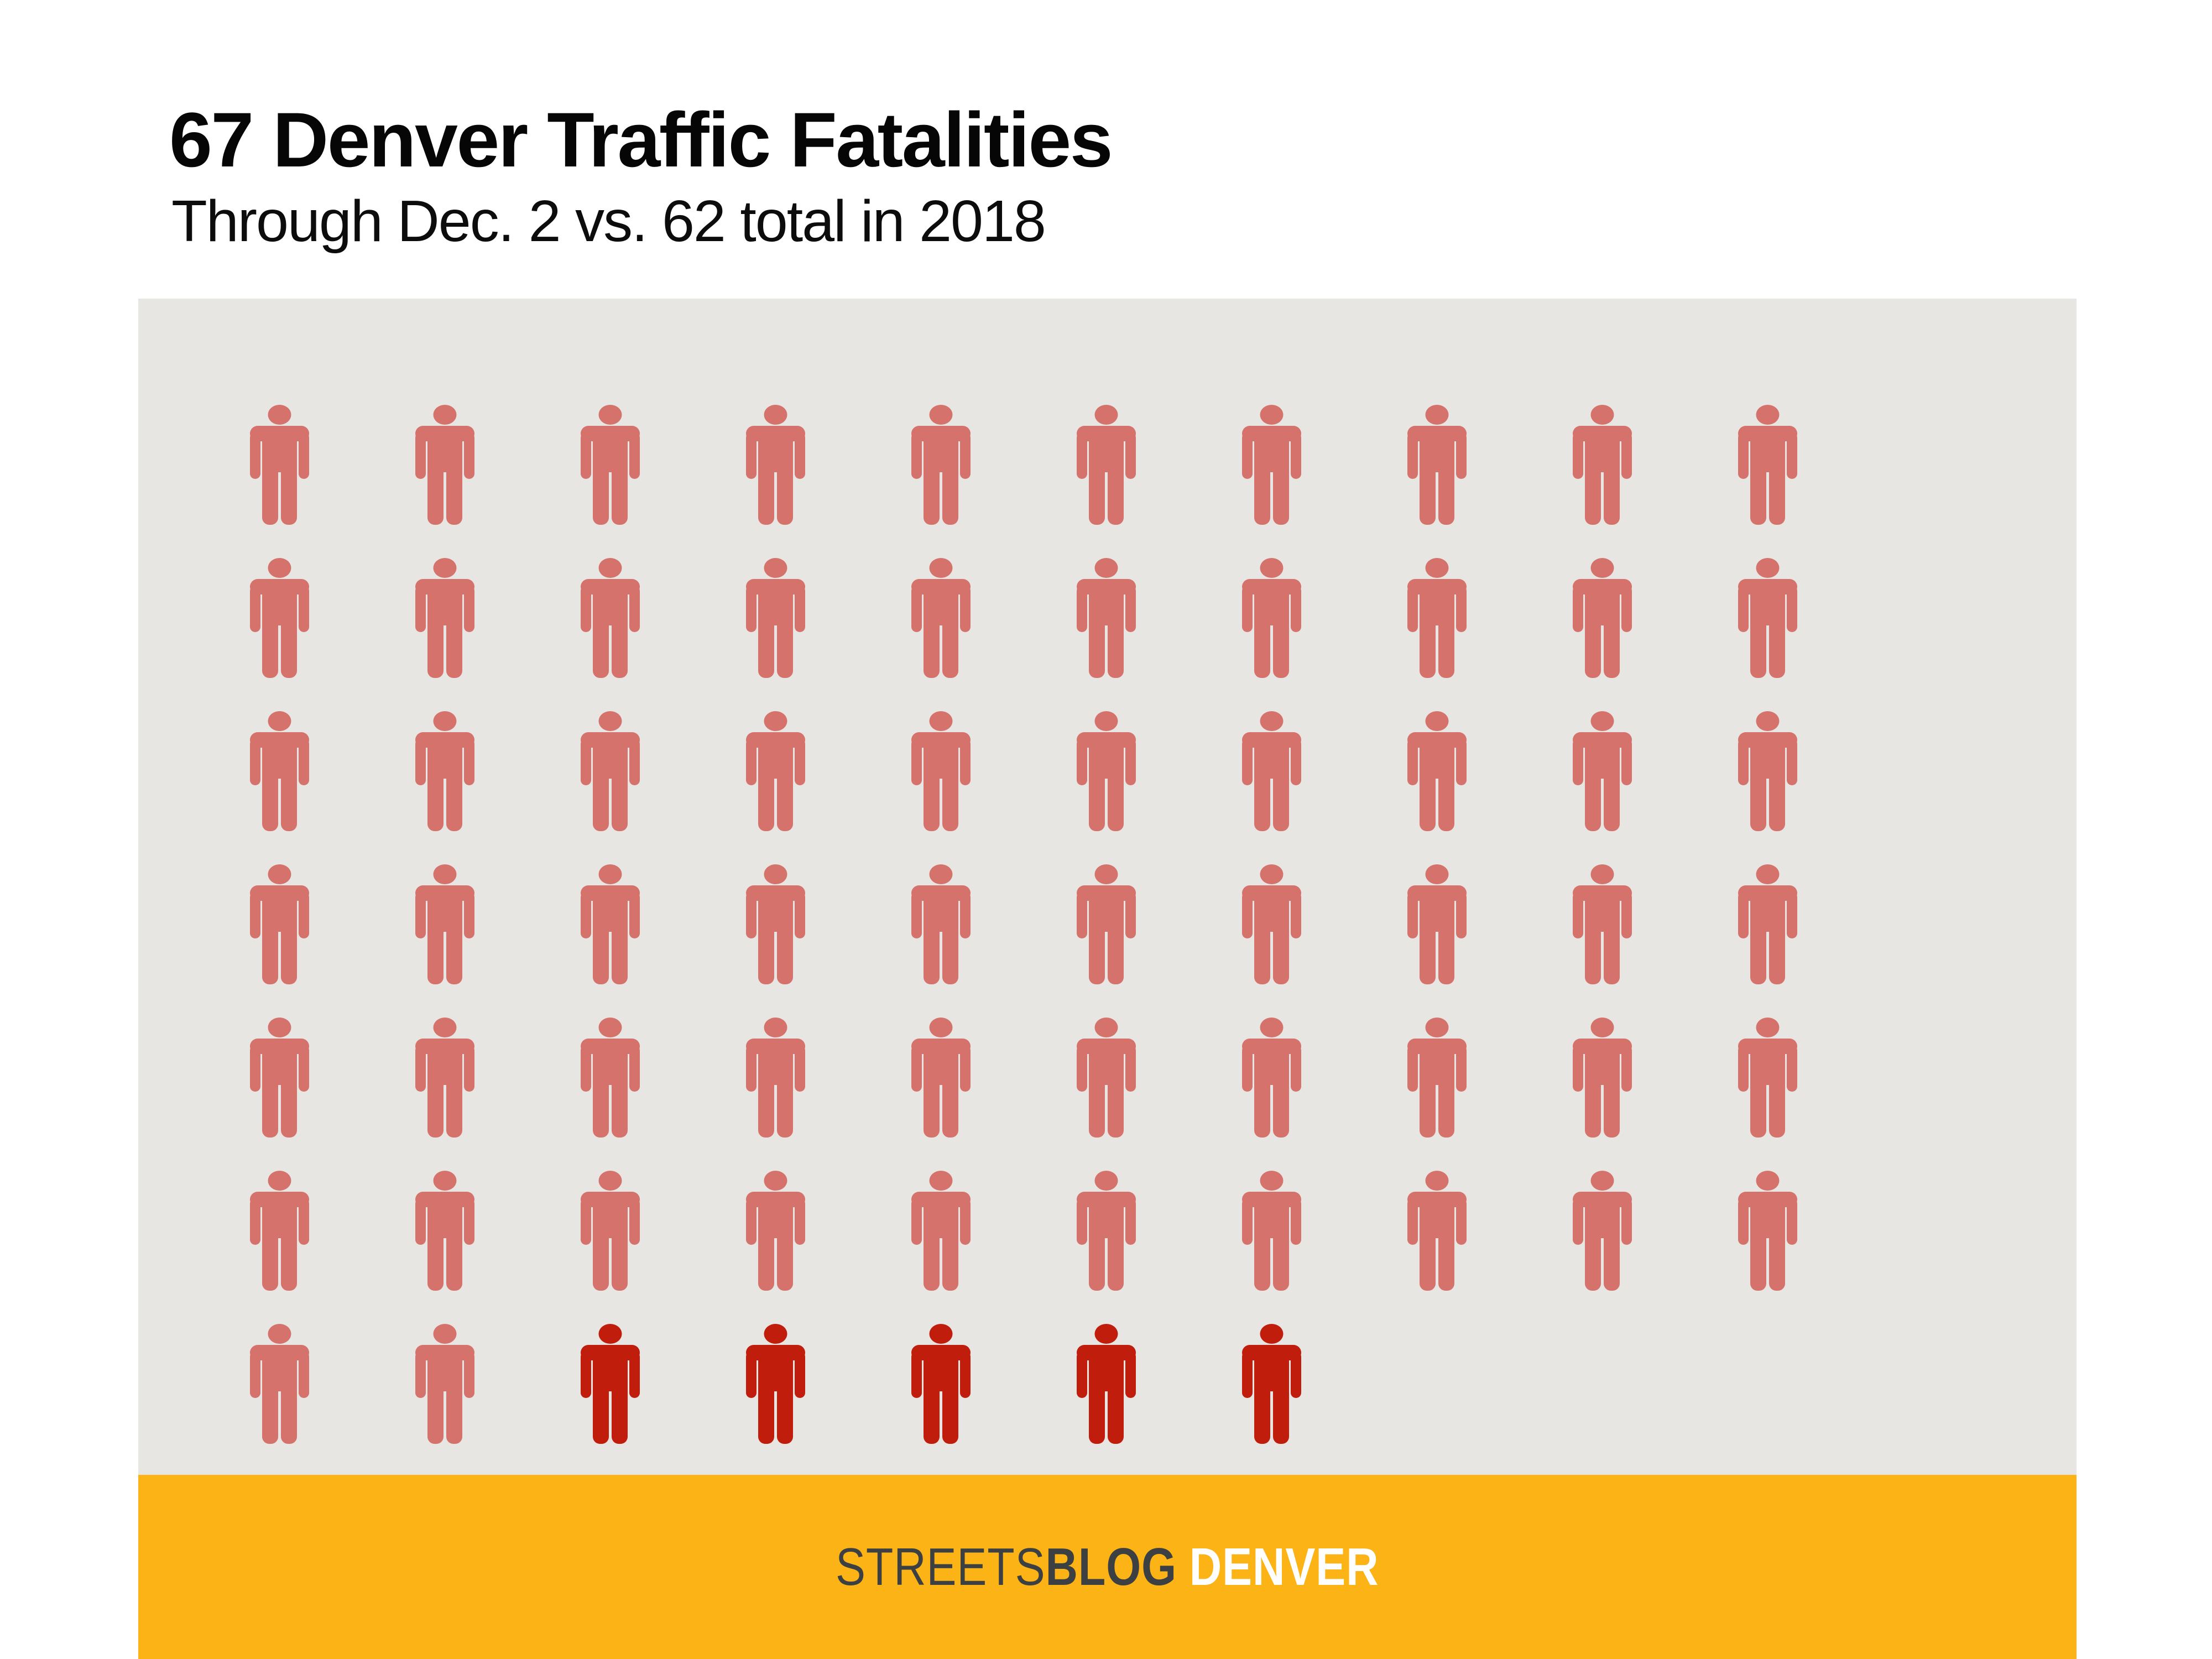 This screenshot has height=1659, width=2212. Describe the element at coordinates (941, 1567) in the screenshot. I see `logo-streets: STREETS` at that location.